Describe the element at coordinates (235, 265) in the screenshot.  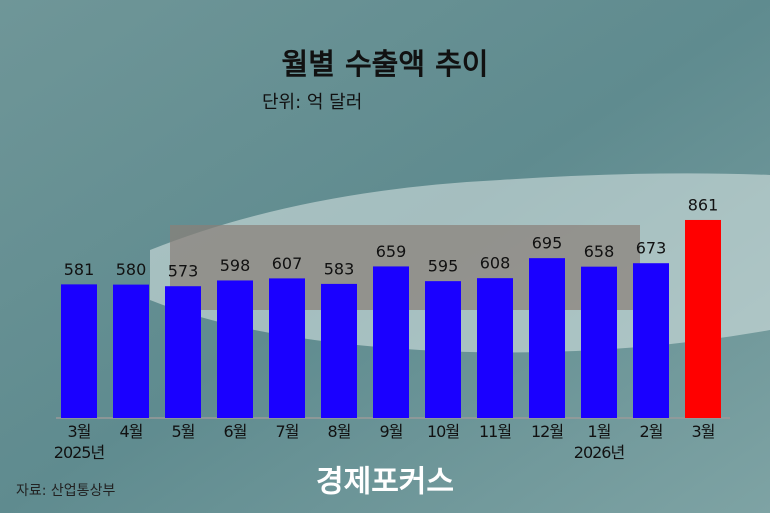
I see `value-label: 598` at that location.